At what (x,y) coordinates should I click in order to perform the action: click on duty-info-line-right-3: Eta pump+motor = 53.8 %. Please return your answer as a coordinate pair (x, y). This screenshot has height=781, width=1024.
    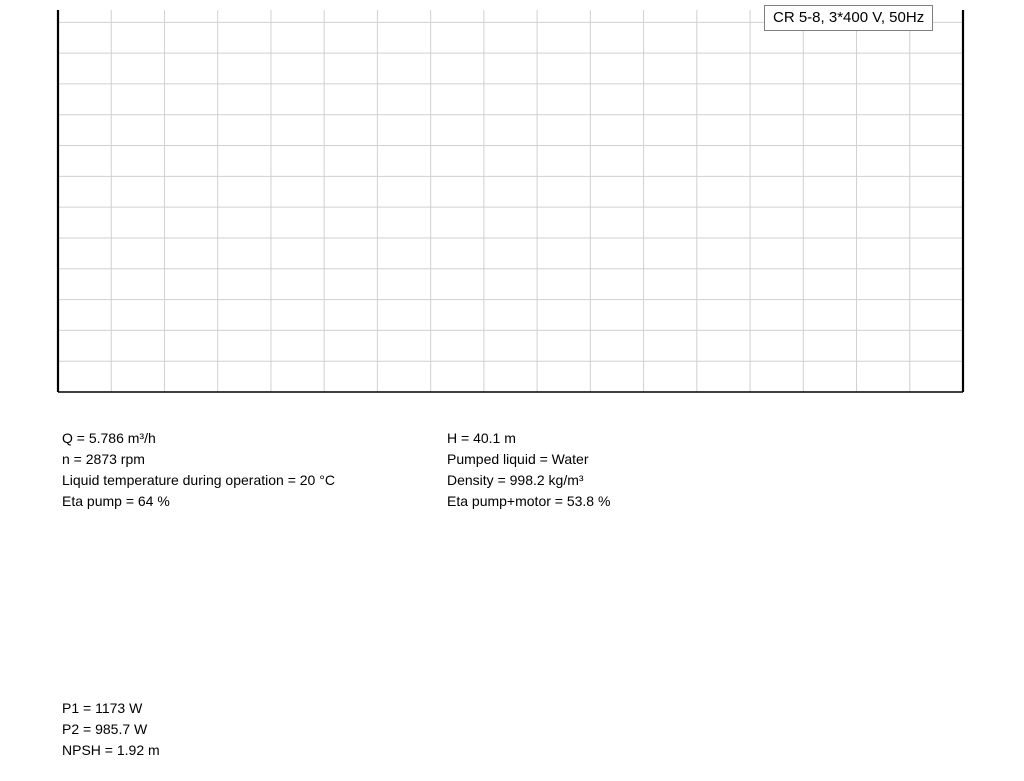
    Looking at the image, I should click on (529, 501).